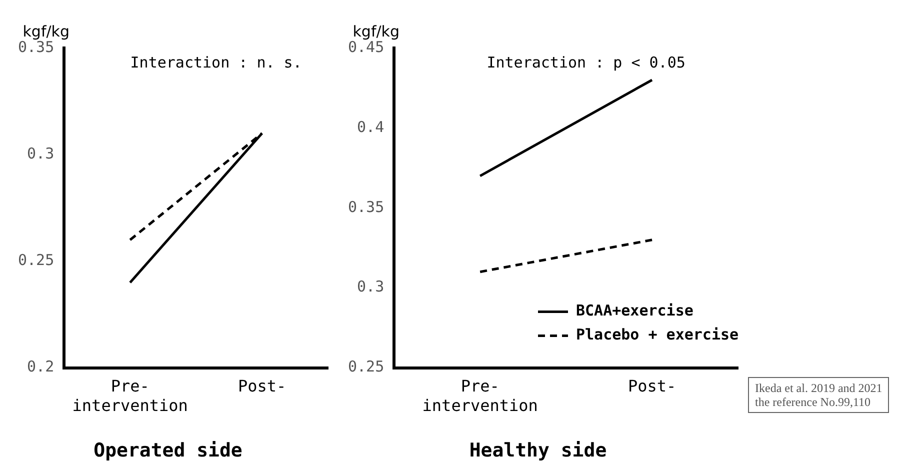 The height and width of the screenshot is (471, 922). I want to click on y-tick-label: 0.4, so click(370, 127).